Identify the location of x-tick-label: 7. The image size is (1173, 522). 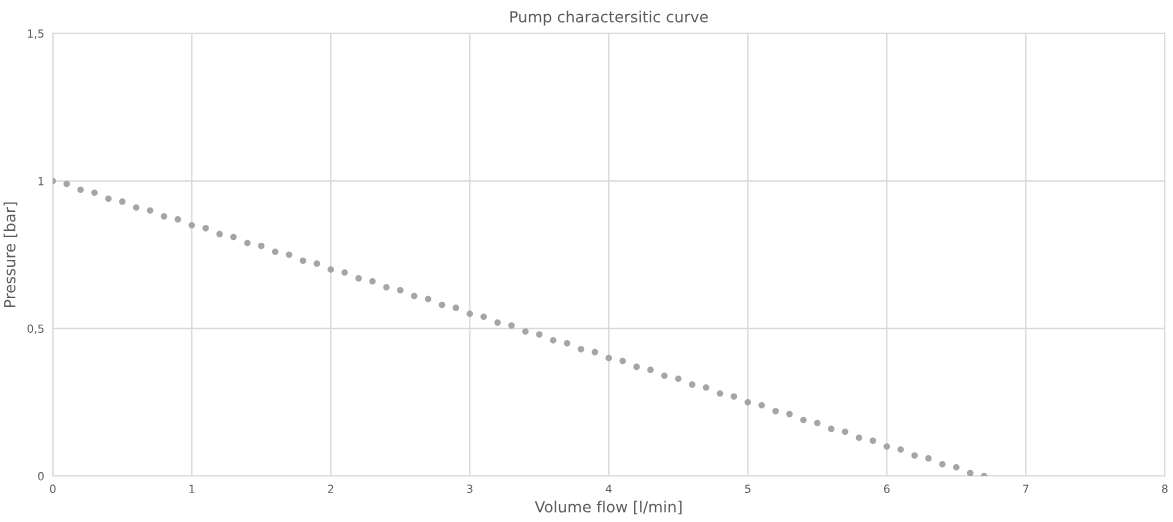
(1026, 488).